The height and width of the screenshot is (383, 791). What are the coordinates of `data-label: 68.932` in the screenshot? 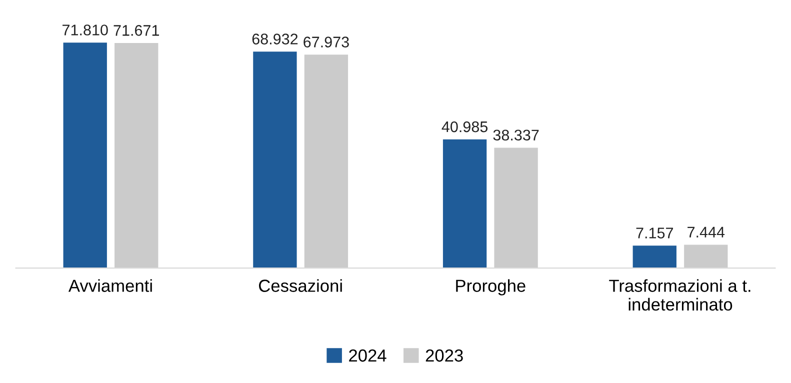 It's located at (275, 39).